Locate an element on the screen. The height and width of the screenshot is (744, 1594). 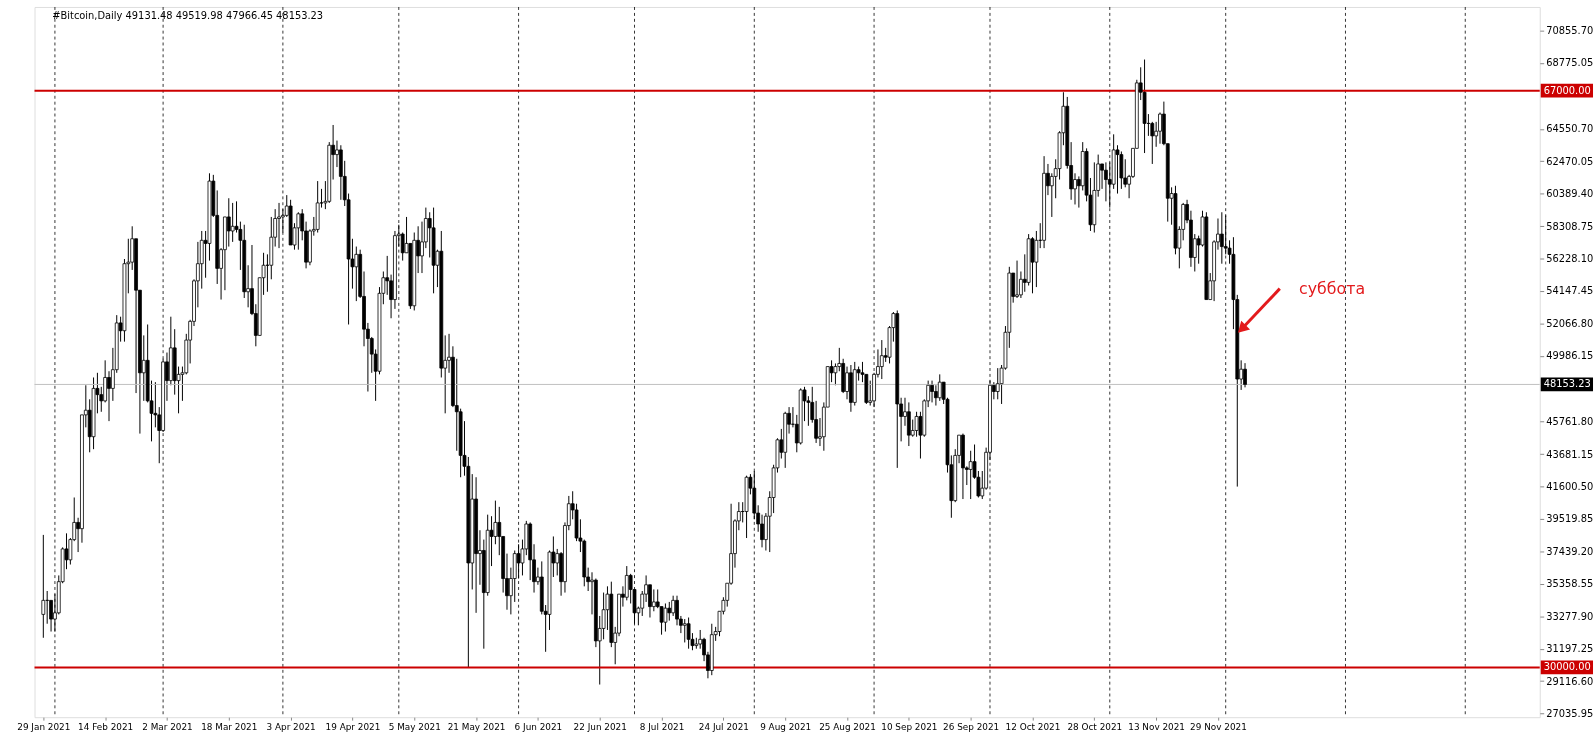
x-tick-label: 5 May 2021 is located at coordinates (414, 726).